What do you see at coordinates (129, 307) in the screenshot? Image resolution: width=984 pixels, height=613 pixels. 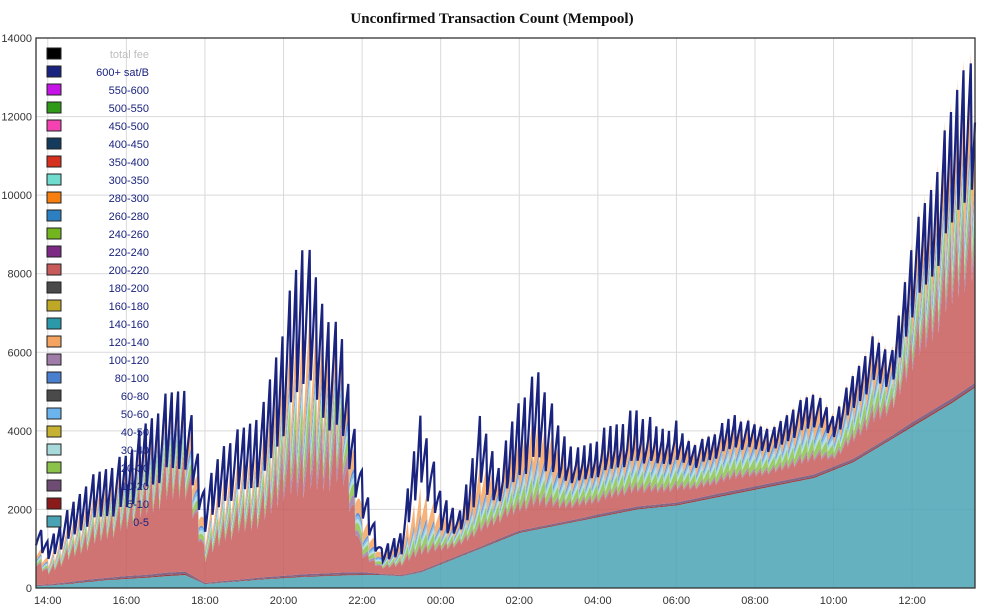 I see `legend-label: 160-180` at bounding box center [129, 307].